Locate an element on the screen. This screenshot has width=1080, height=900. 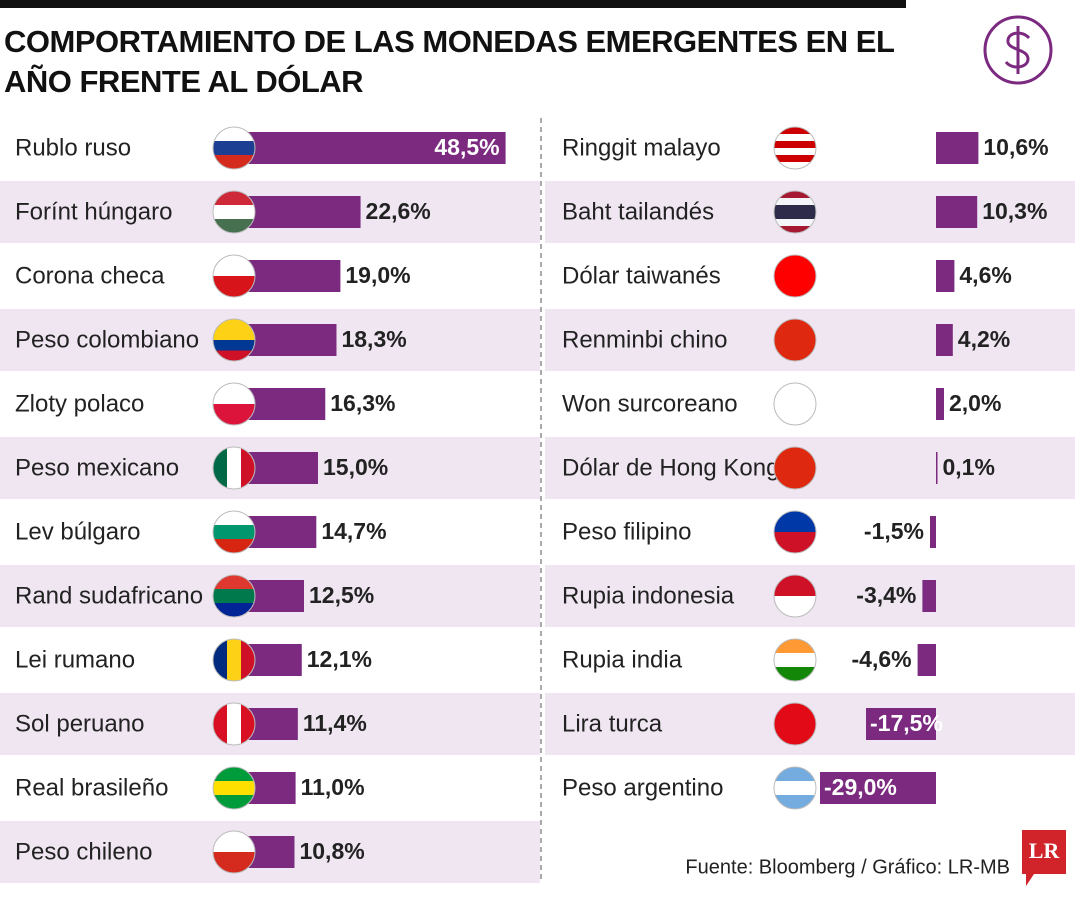
category-label: Peso argentino is located at coordinates (642, 787).